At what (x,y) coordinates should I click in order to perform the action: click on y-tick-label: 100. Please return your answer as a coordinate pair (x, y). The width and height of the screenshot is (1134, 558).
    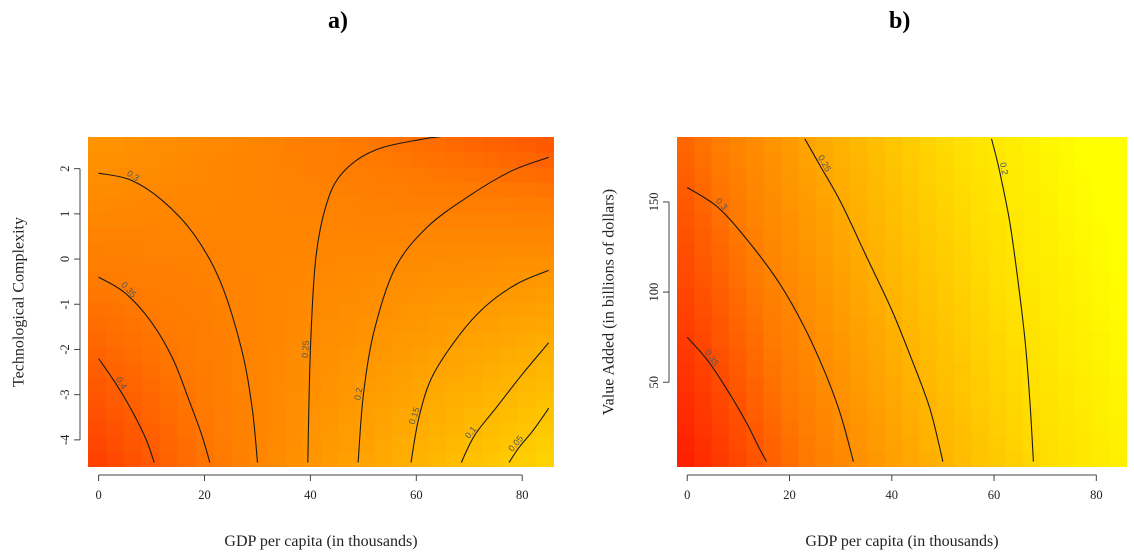
    Looking at the image, I should click on (654, 292).